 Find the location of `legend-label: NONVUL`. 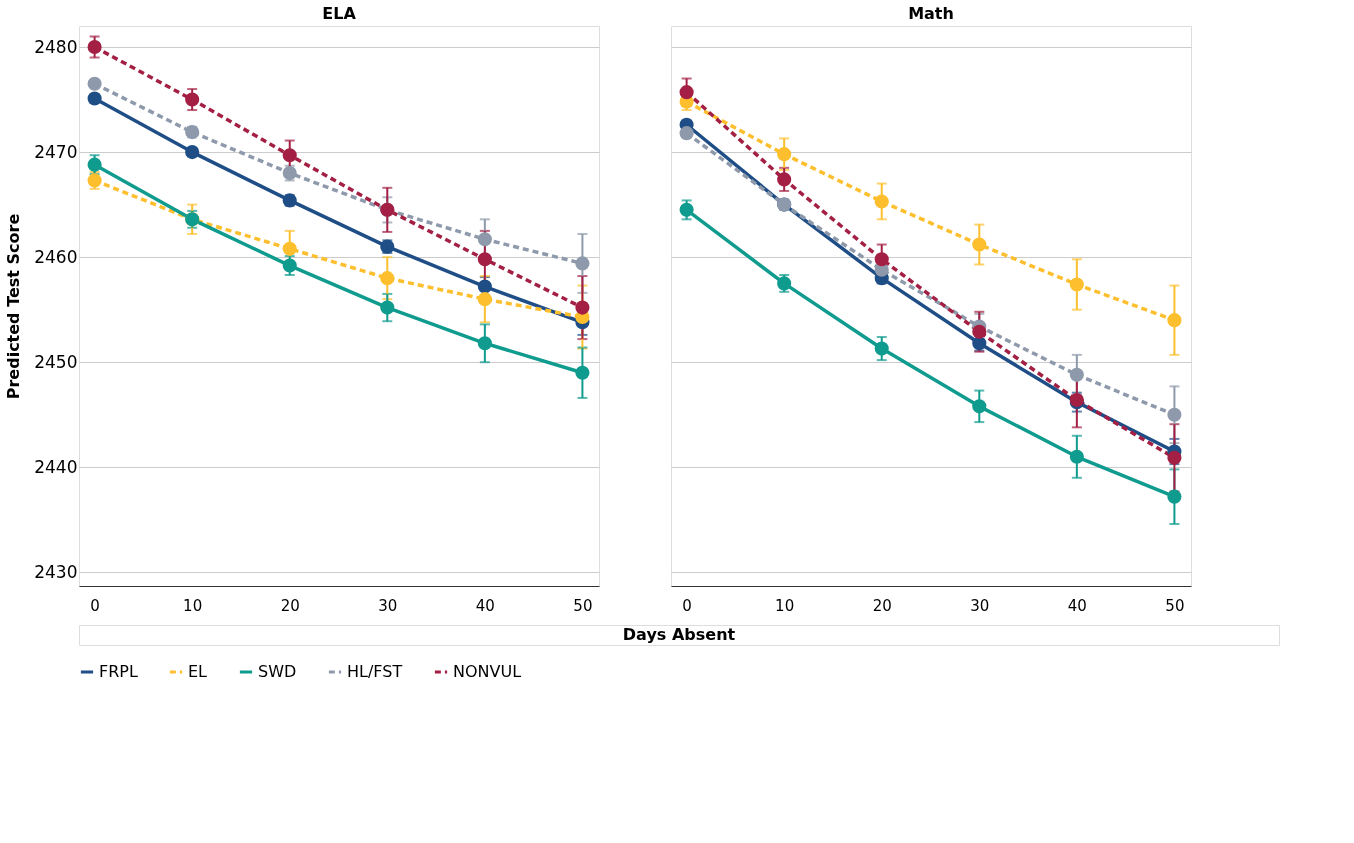

legend-label: NONVUL is located at coordinates (487, 671).